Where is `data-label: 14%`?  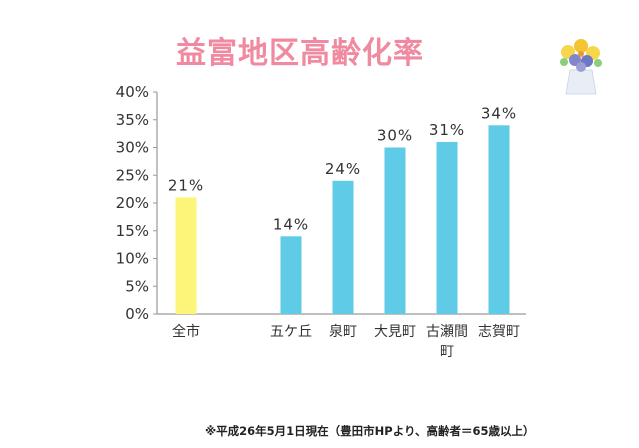 data-label: 14% is located at coordinates (291, 224).